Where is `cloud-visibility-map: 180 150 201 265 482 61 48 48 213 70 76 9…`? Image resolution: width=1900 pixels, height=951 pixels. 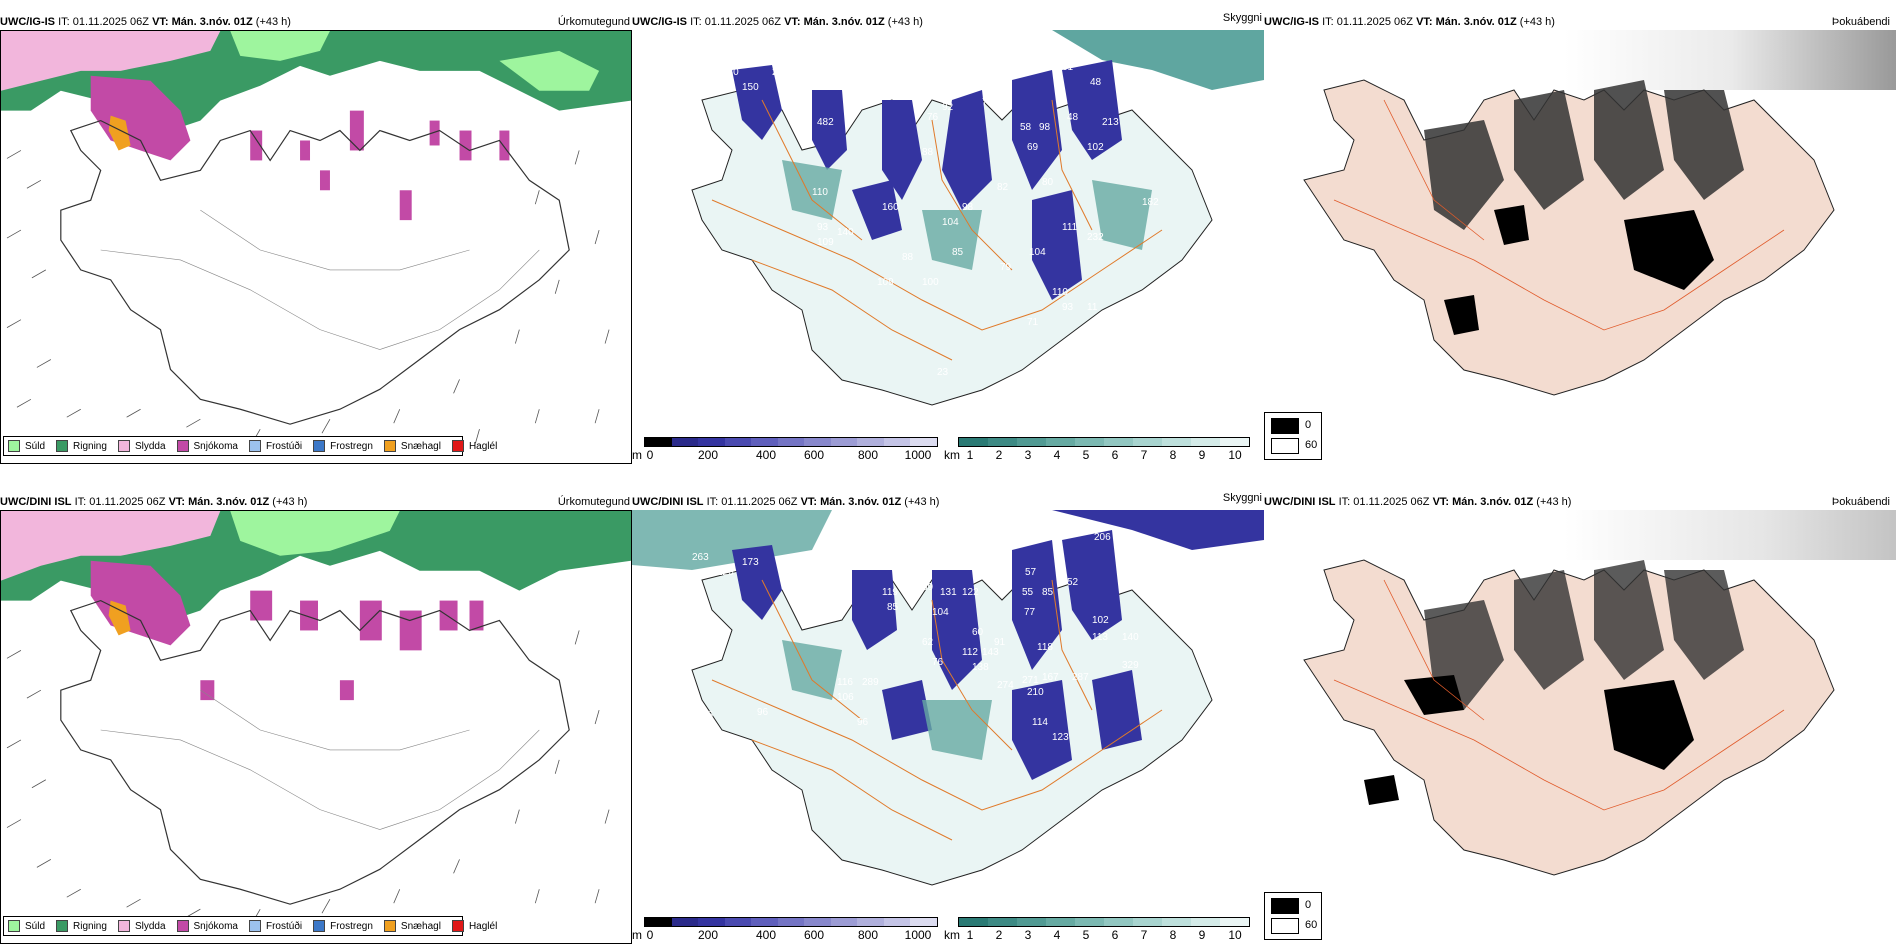 cloud-visibility-map: 180 150 201 265 482 61 48 48 213 70 76 9… is located at coordinates (948, 230).